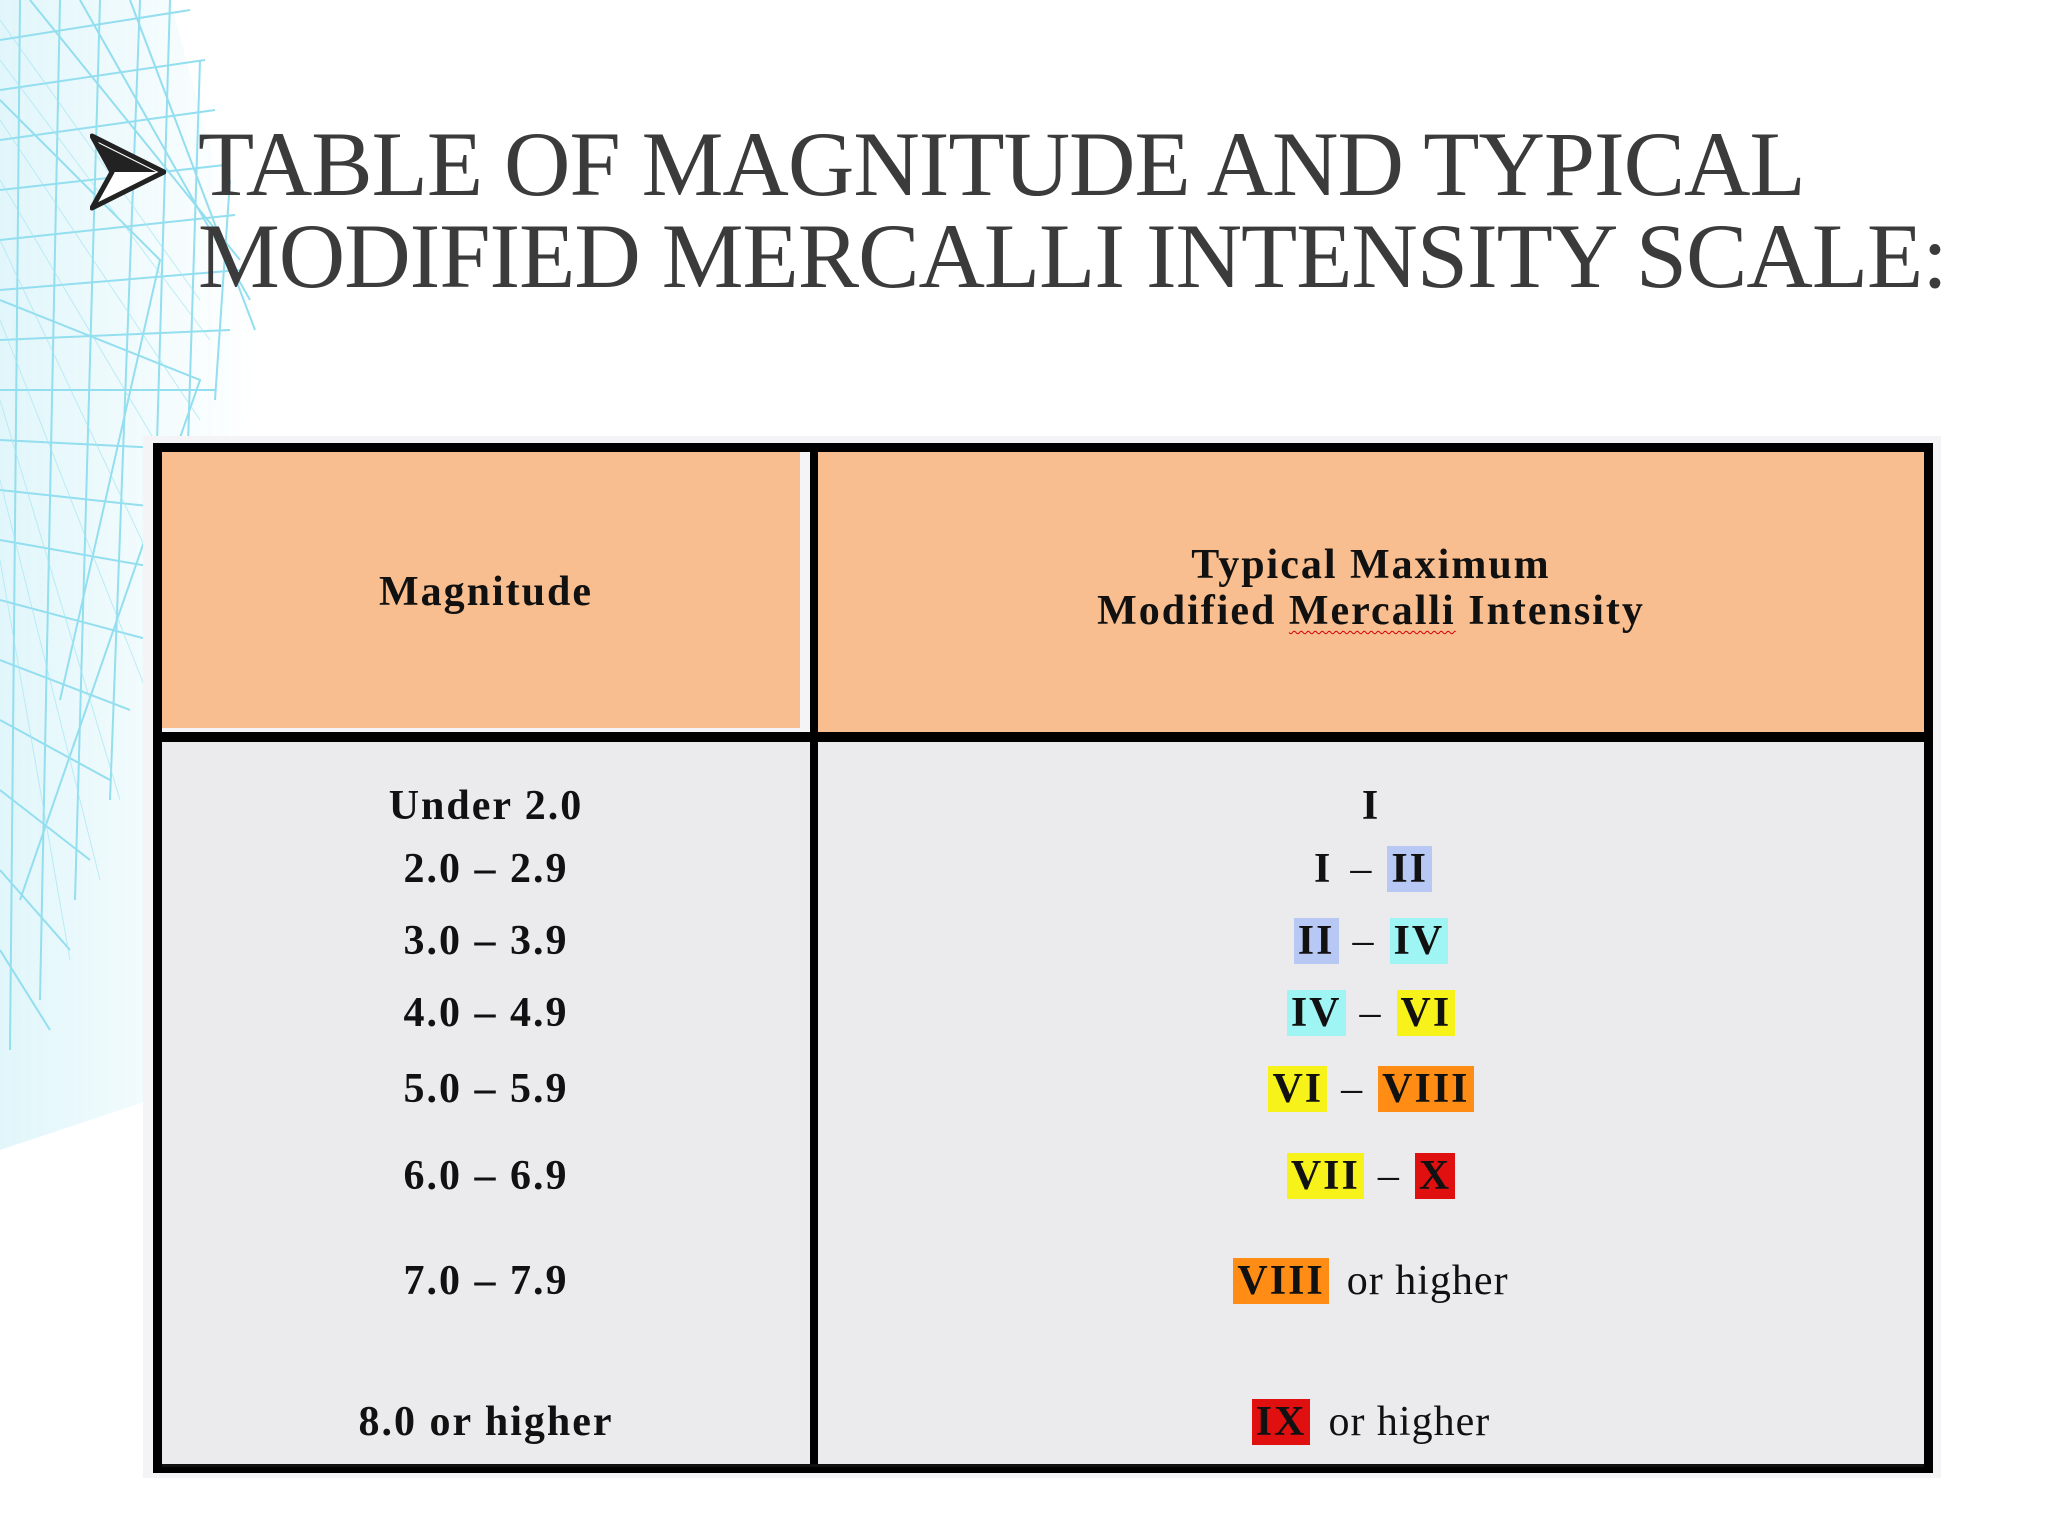  What do you see at coordinates (486, 1421) in the screenshot?
I see `magnitude-value: 8.0 or higher` at bounding box center [486, 1421].